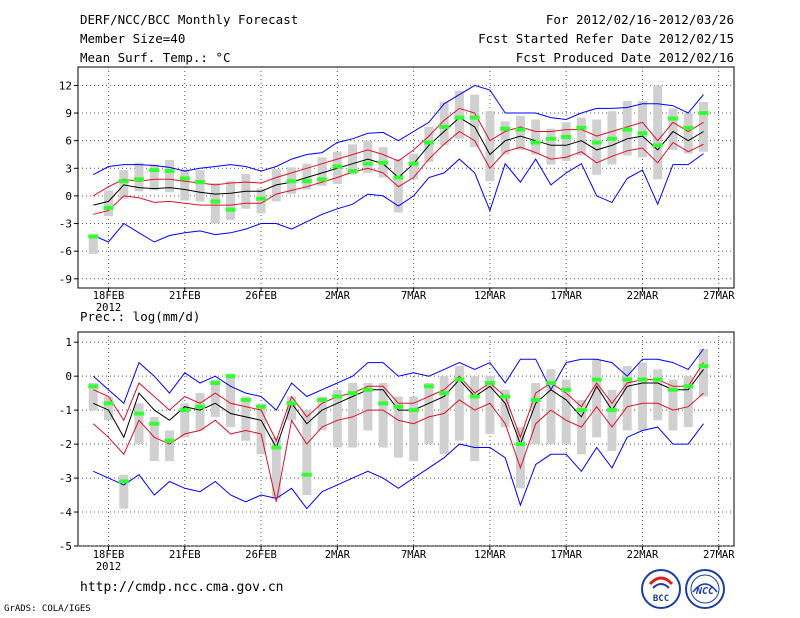 This screenshot has height=618, width=800. What do you see at coordinates (66, 512) in the screenshot?
I see `prec-y-tick-label: -4` at bounding box center [66, 512].